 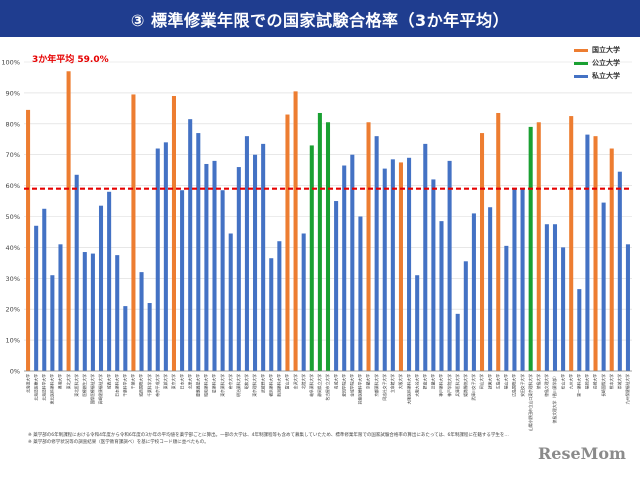 I want to click on x-tick-label: 九州大学, so click(x=570, y=381).